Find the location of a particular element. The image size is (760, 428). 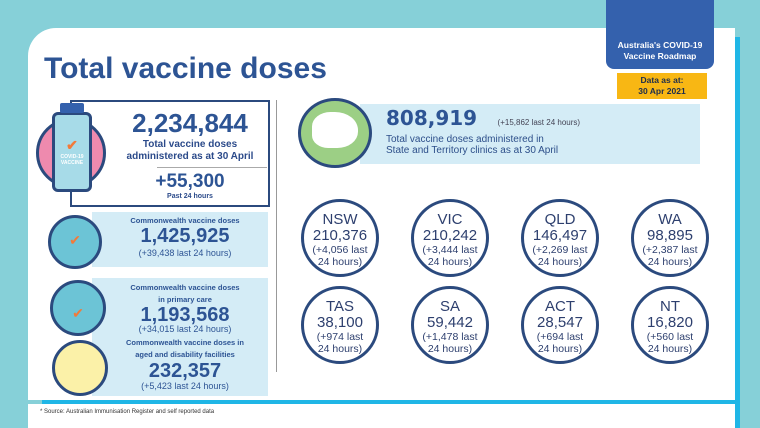

state-value: 210,376 is located at coordinates (340, 235).